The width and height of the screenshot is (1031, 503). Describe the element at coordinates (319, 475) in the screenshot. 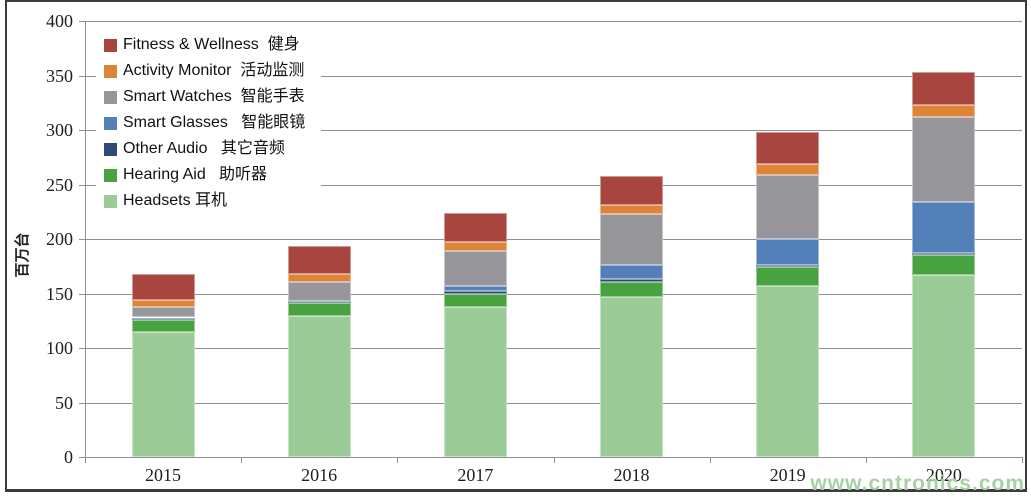

I see `x-tick-label-2016: 2016` at that location.